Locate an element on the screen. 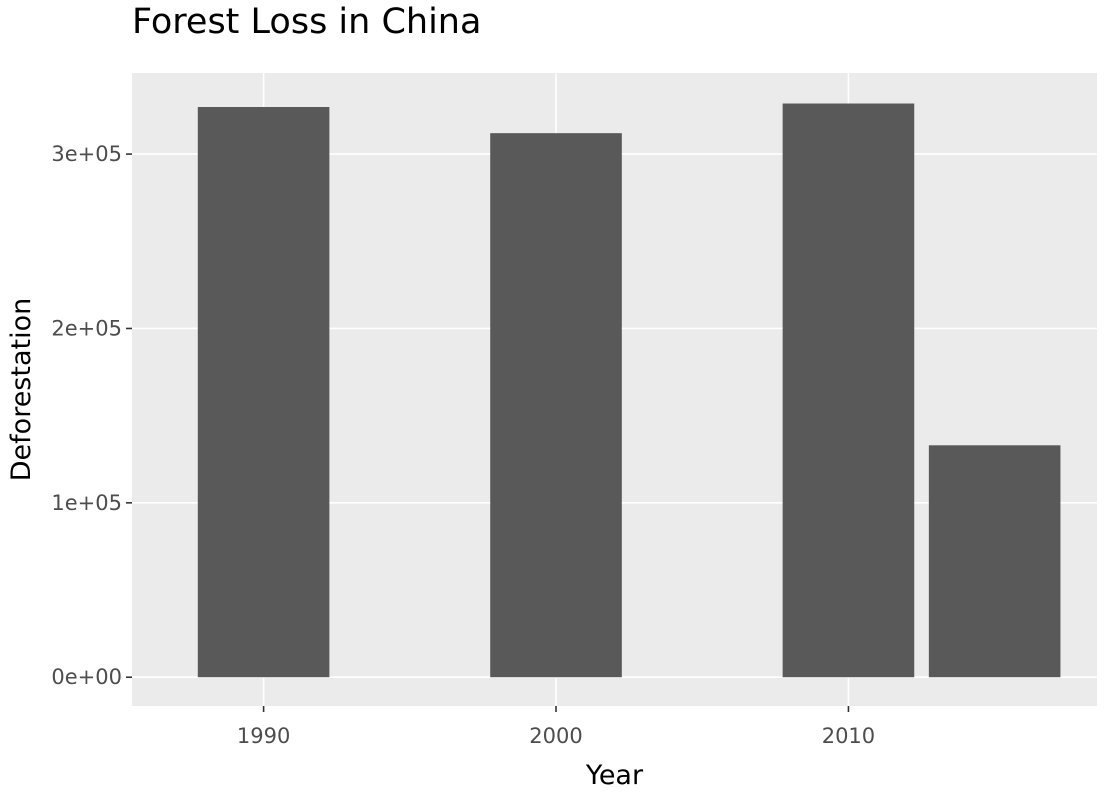  y-tick-label: 3e+05 is located at coordinates (86, 154).